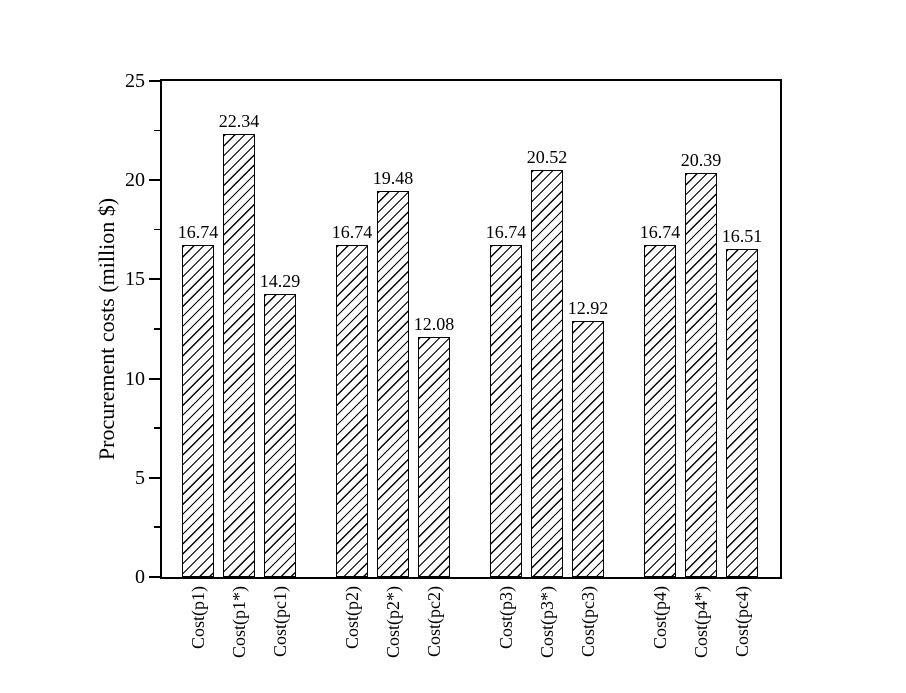  What do you see at coordinates (506, 617) in the screenshot?
I see `x-tick-label: Cost(p3)` at bounding box center [506, 617].